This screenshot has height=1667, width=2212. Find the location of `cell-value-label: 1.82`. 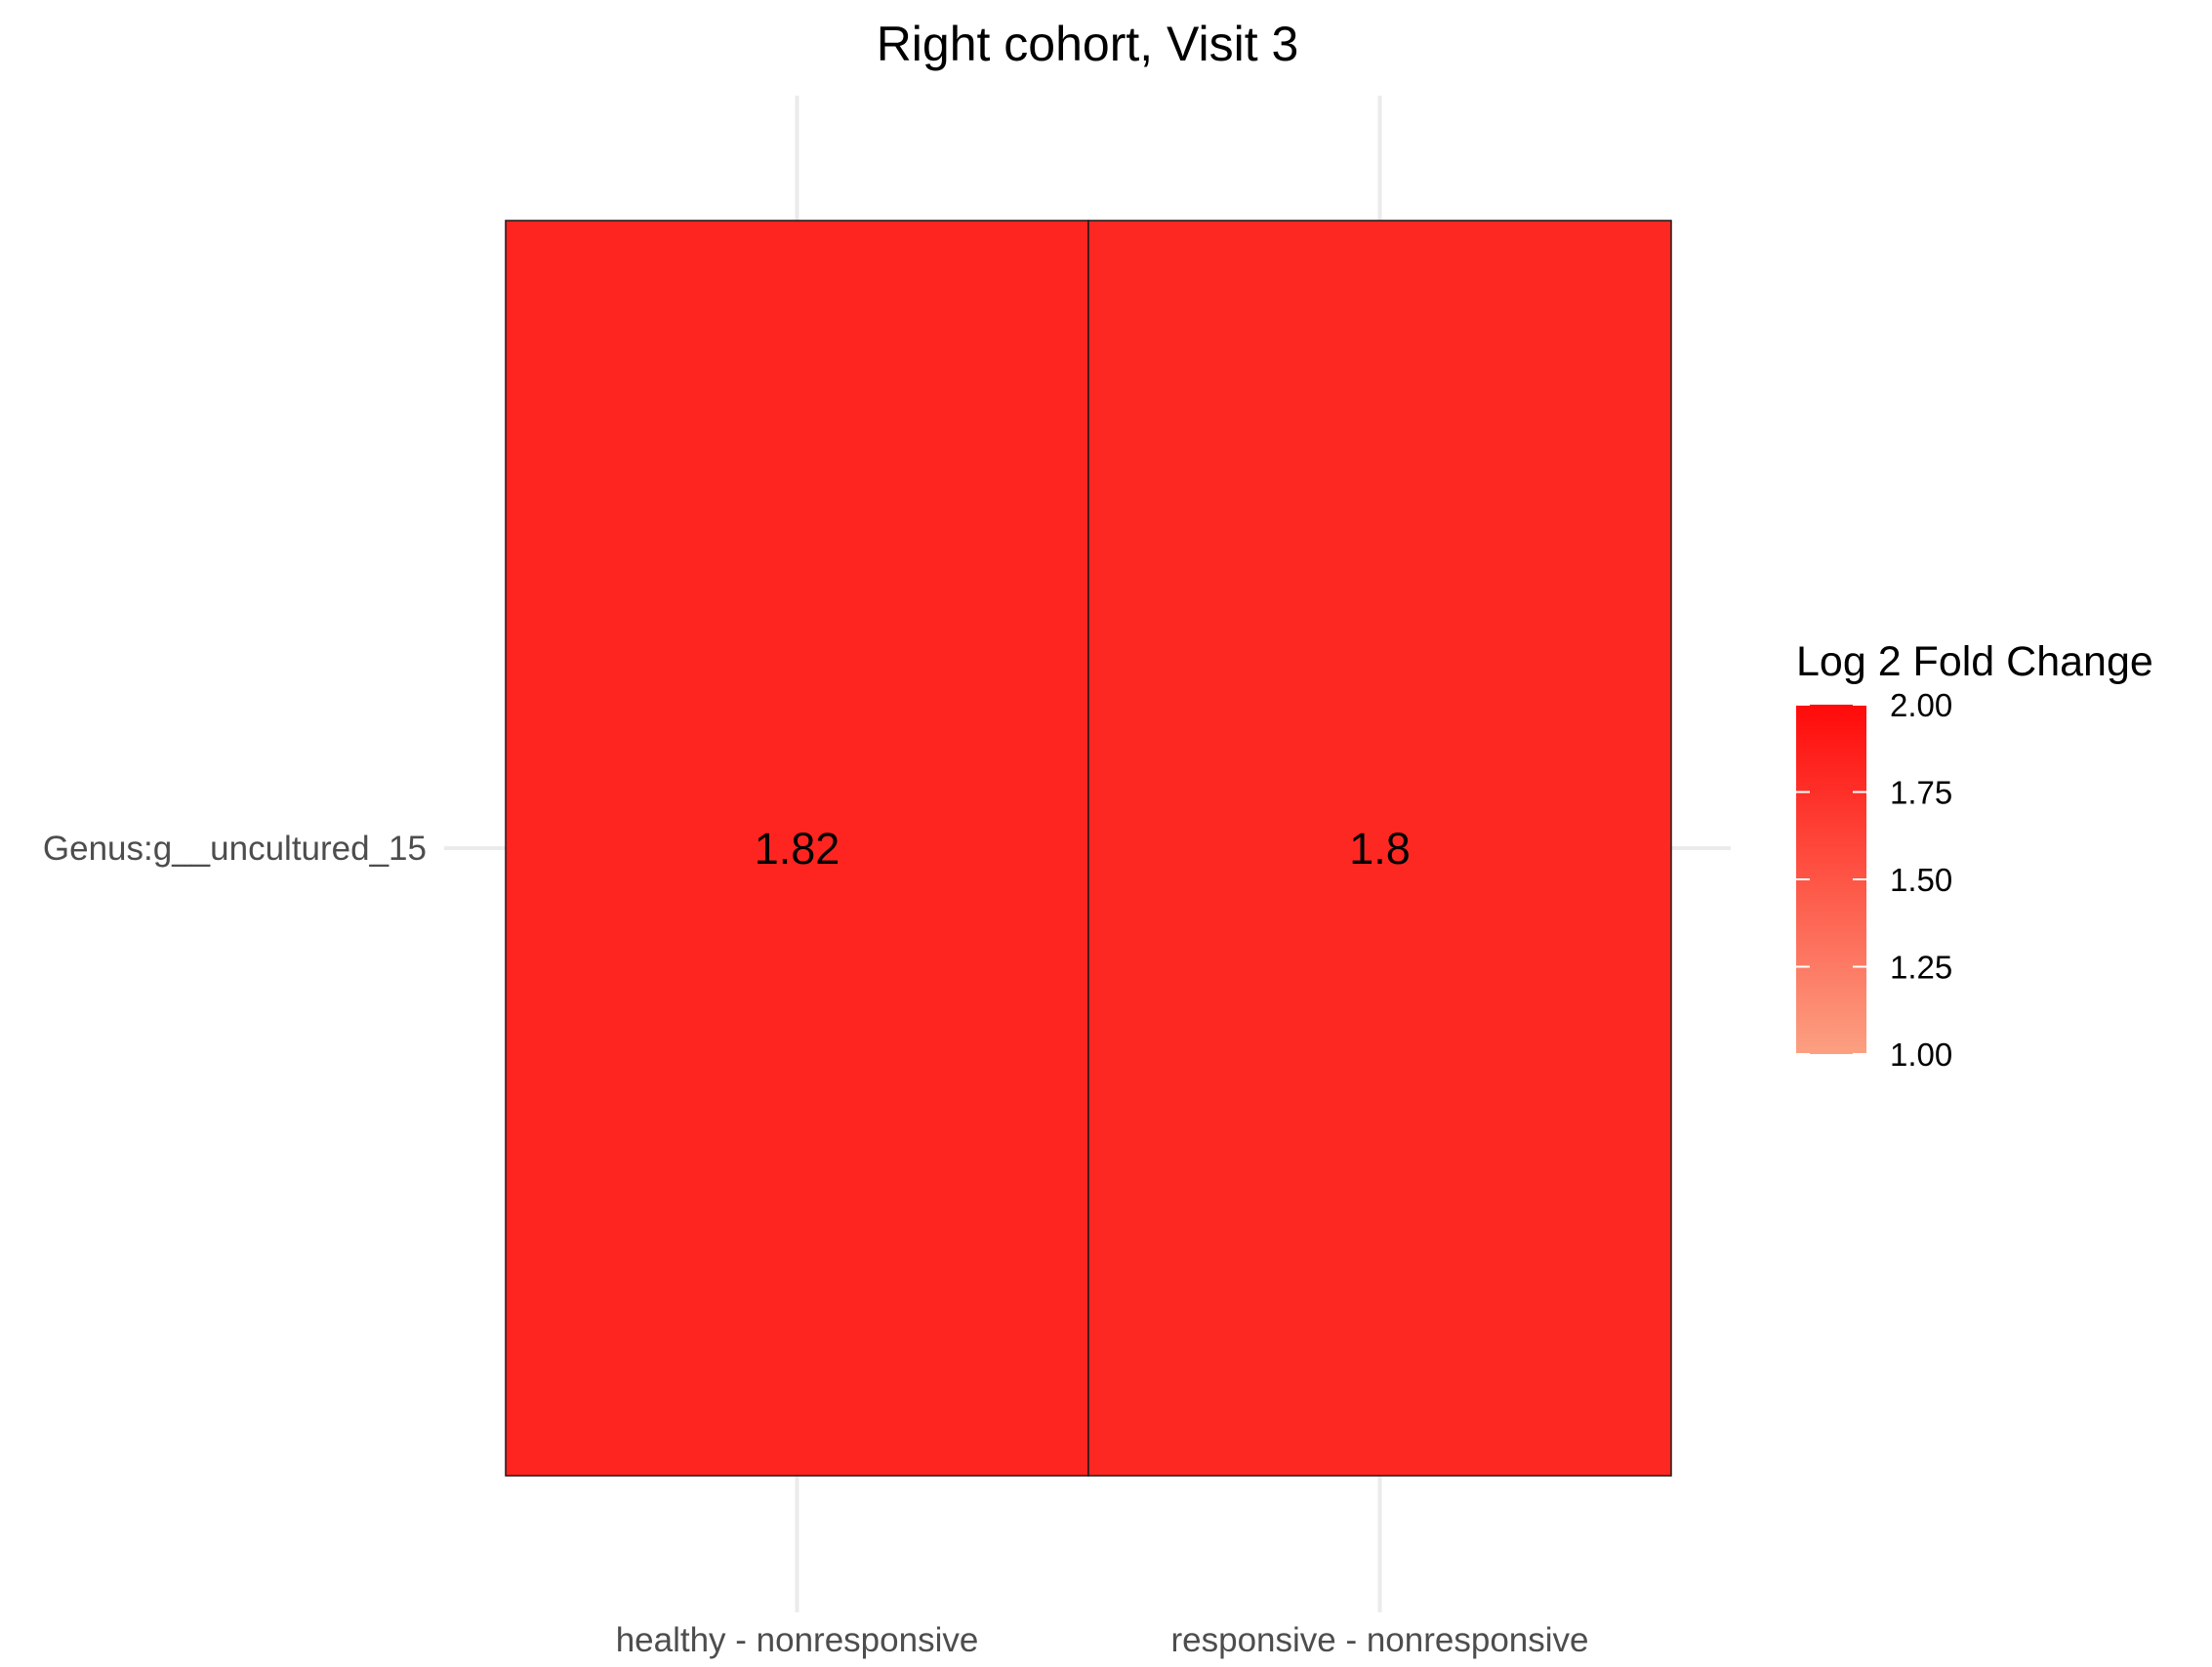

cell-value-label: 1.82 is located at coordinates (797, 849).